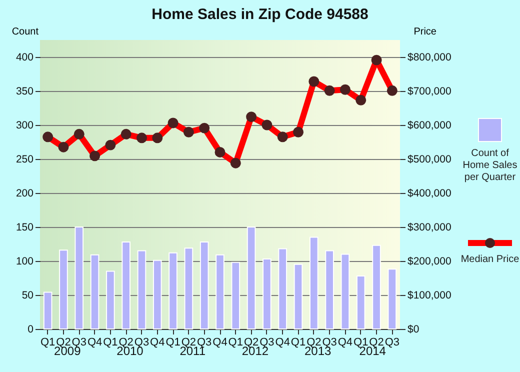 The height and width of the screenshot is (372, 520). What do you see at coordinates (28, 296) in the screenshot?
I see `y-tick-label: 50` at bounding box center [28, 296].